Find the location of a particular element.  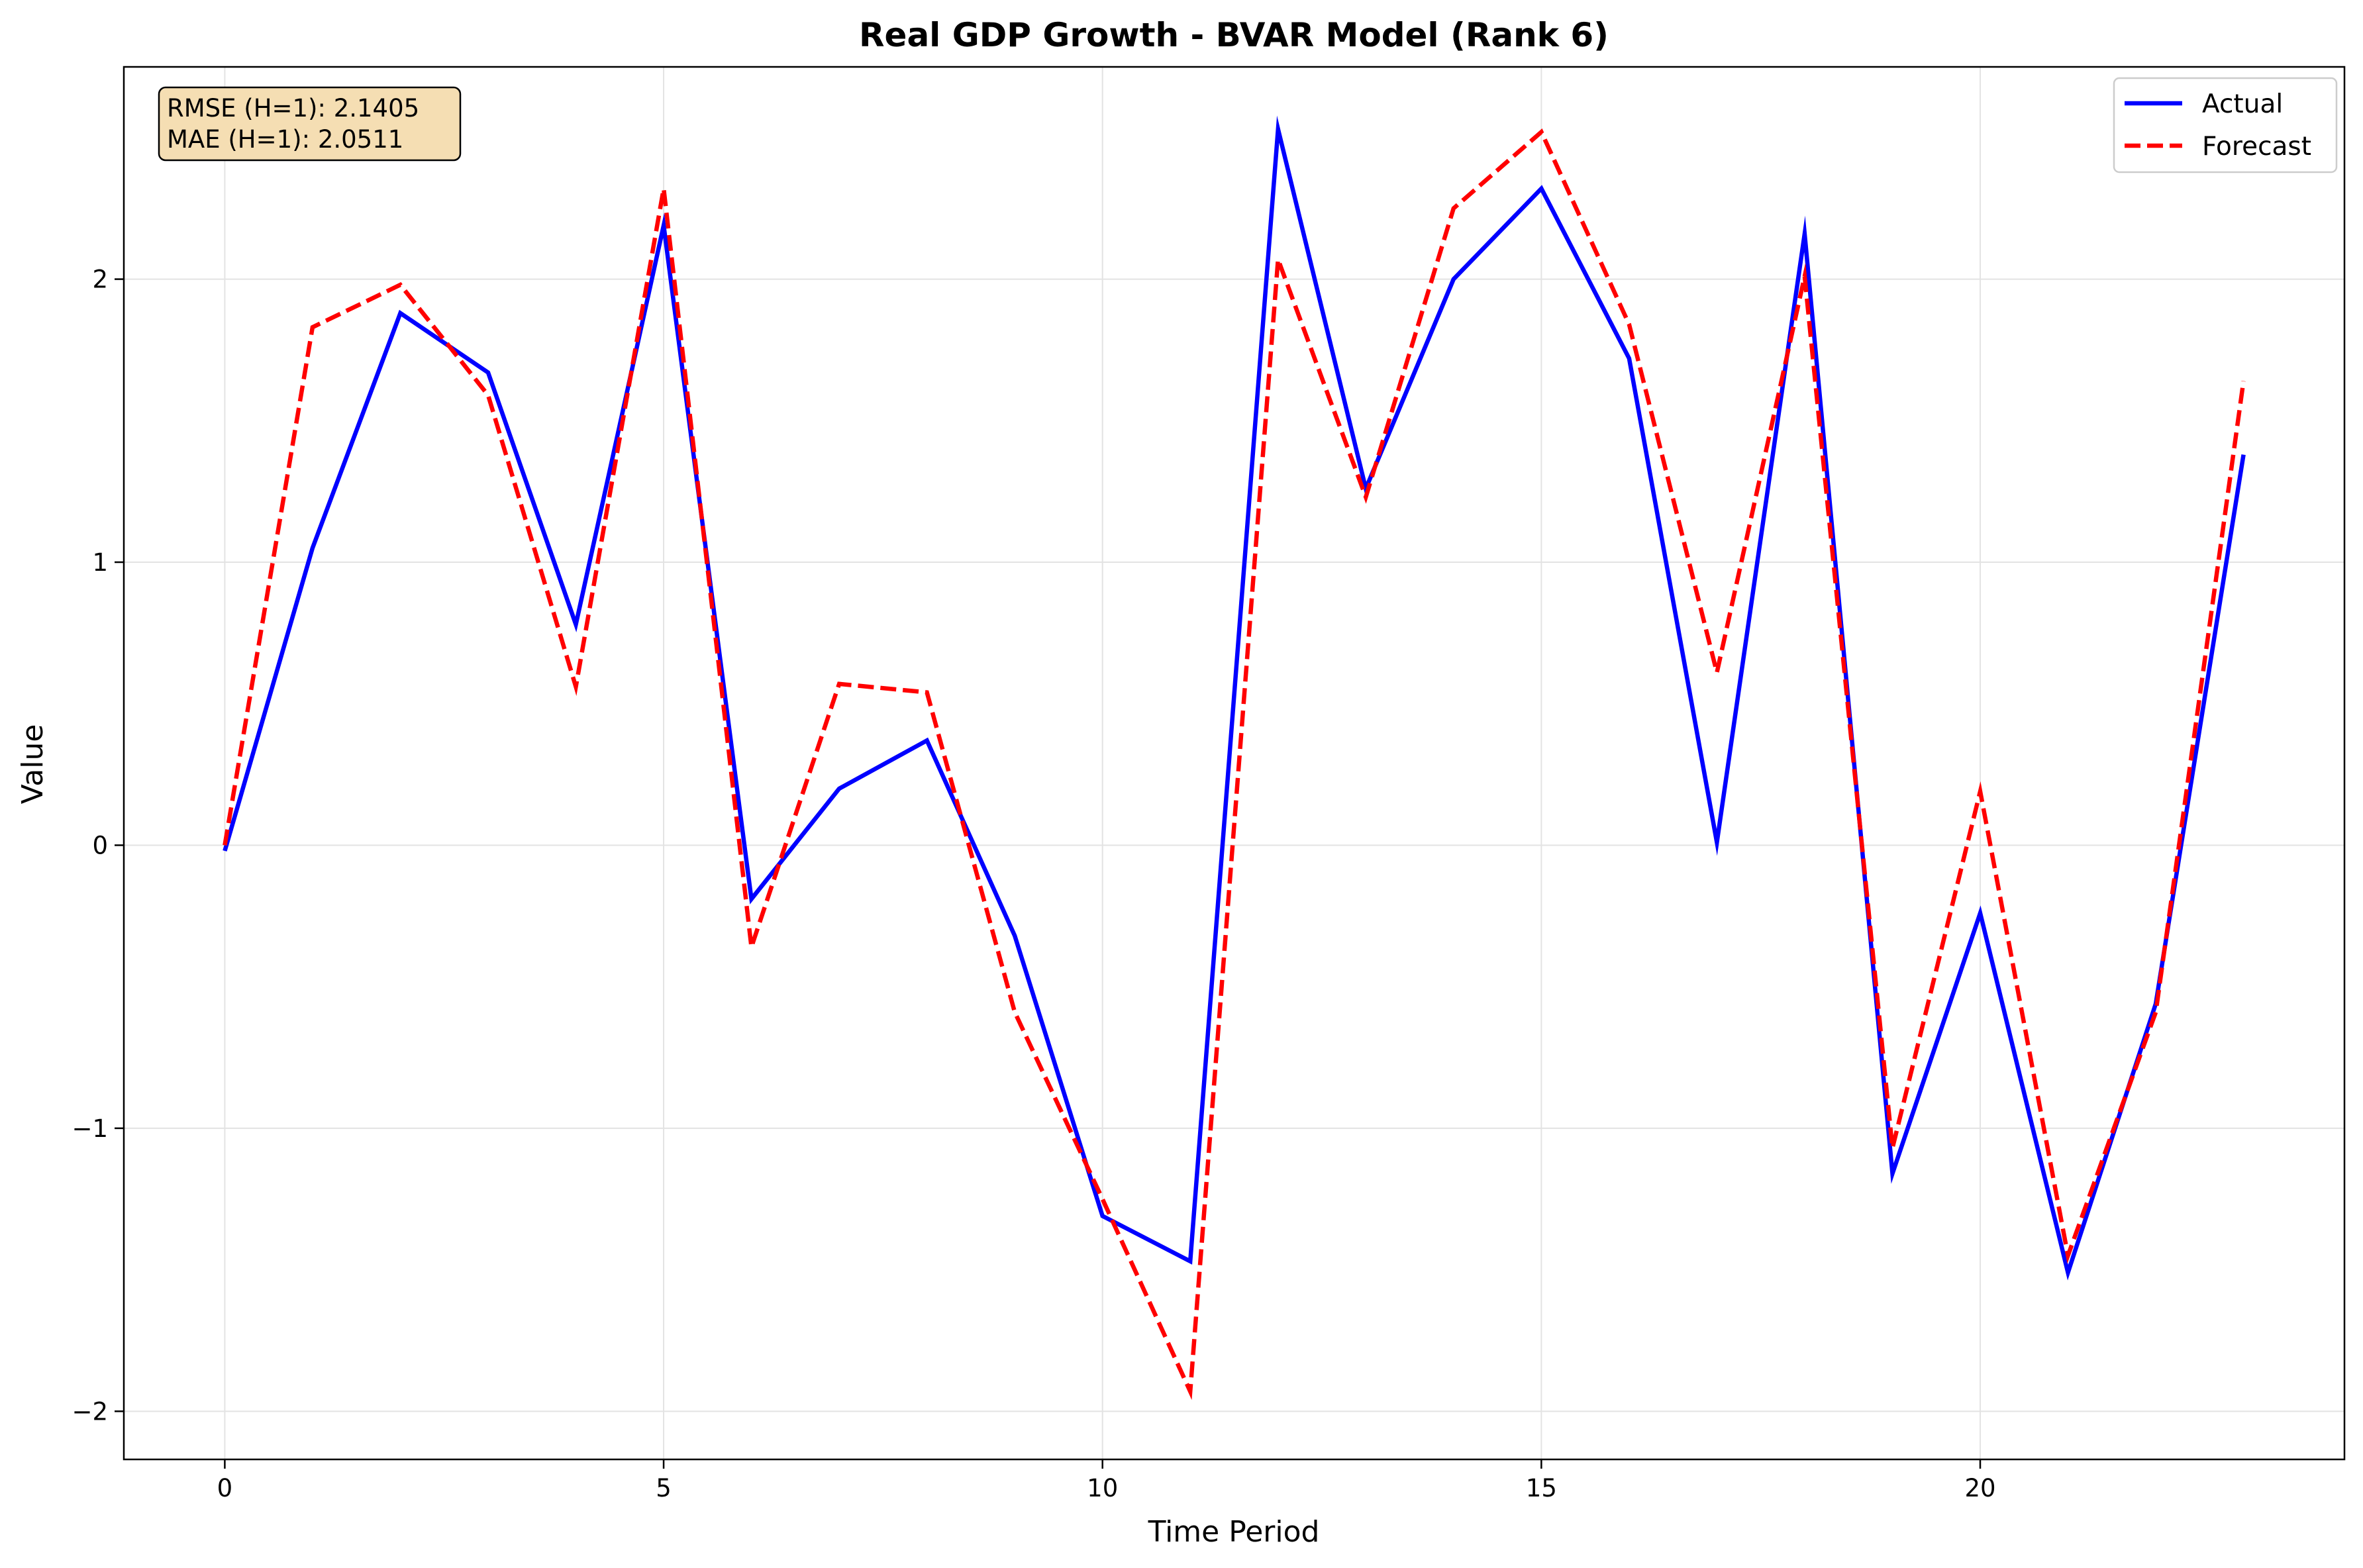

x-tick-label: 10 is located at coordinates (1102, 1488).